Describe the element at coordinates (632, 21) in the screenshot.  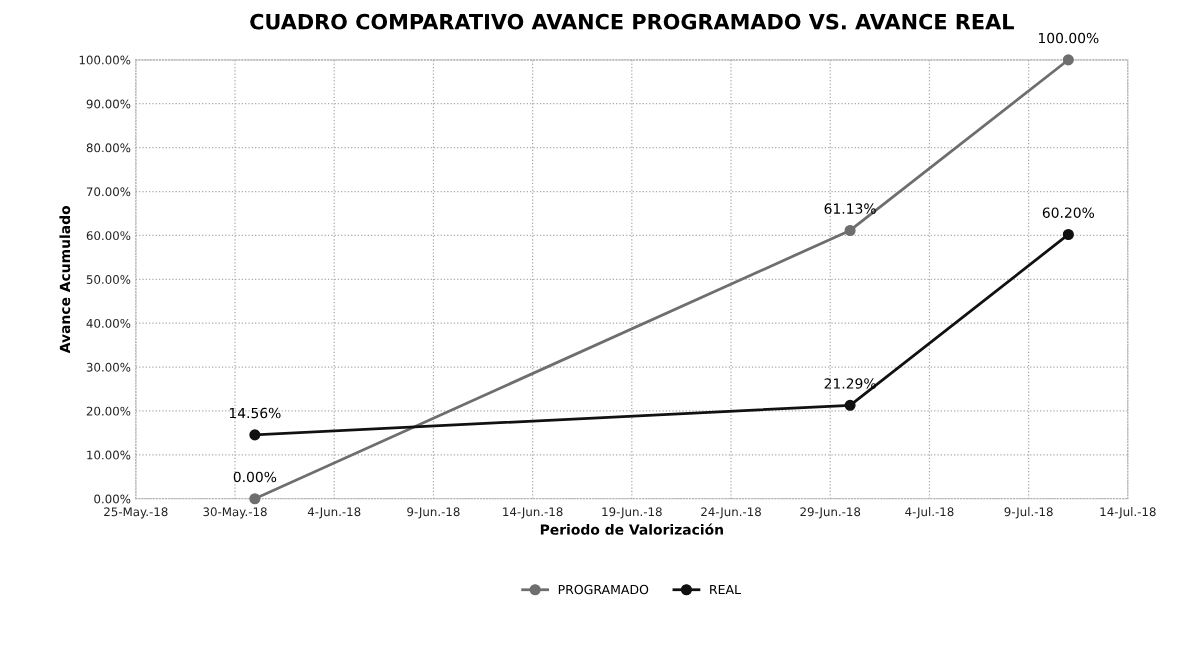
I see `chart-title: CUADRO COMPARATIVO AVANCE PROGRAMADO VS. AVANCE REAL` at that location.